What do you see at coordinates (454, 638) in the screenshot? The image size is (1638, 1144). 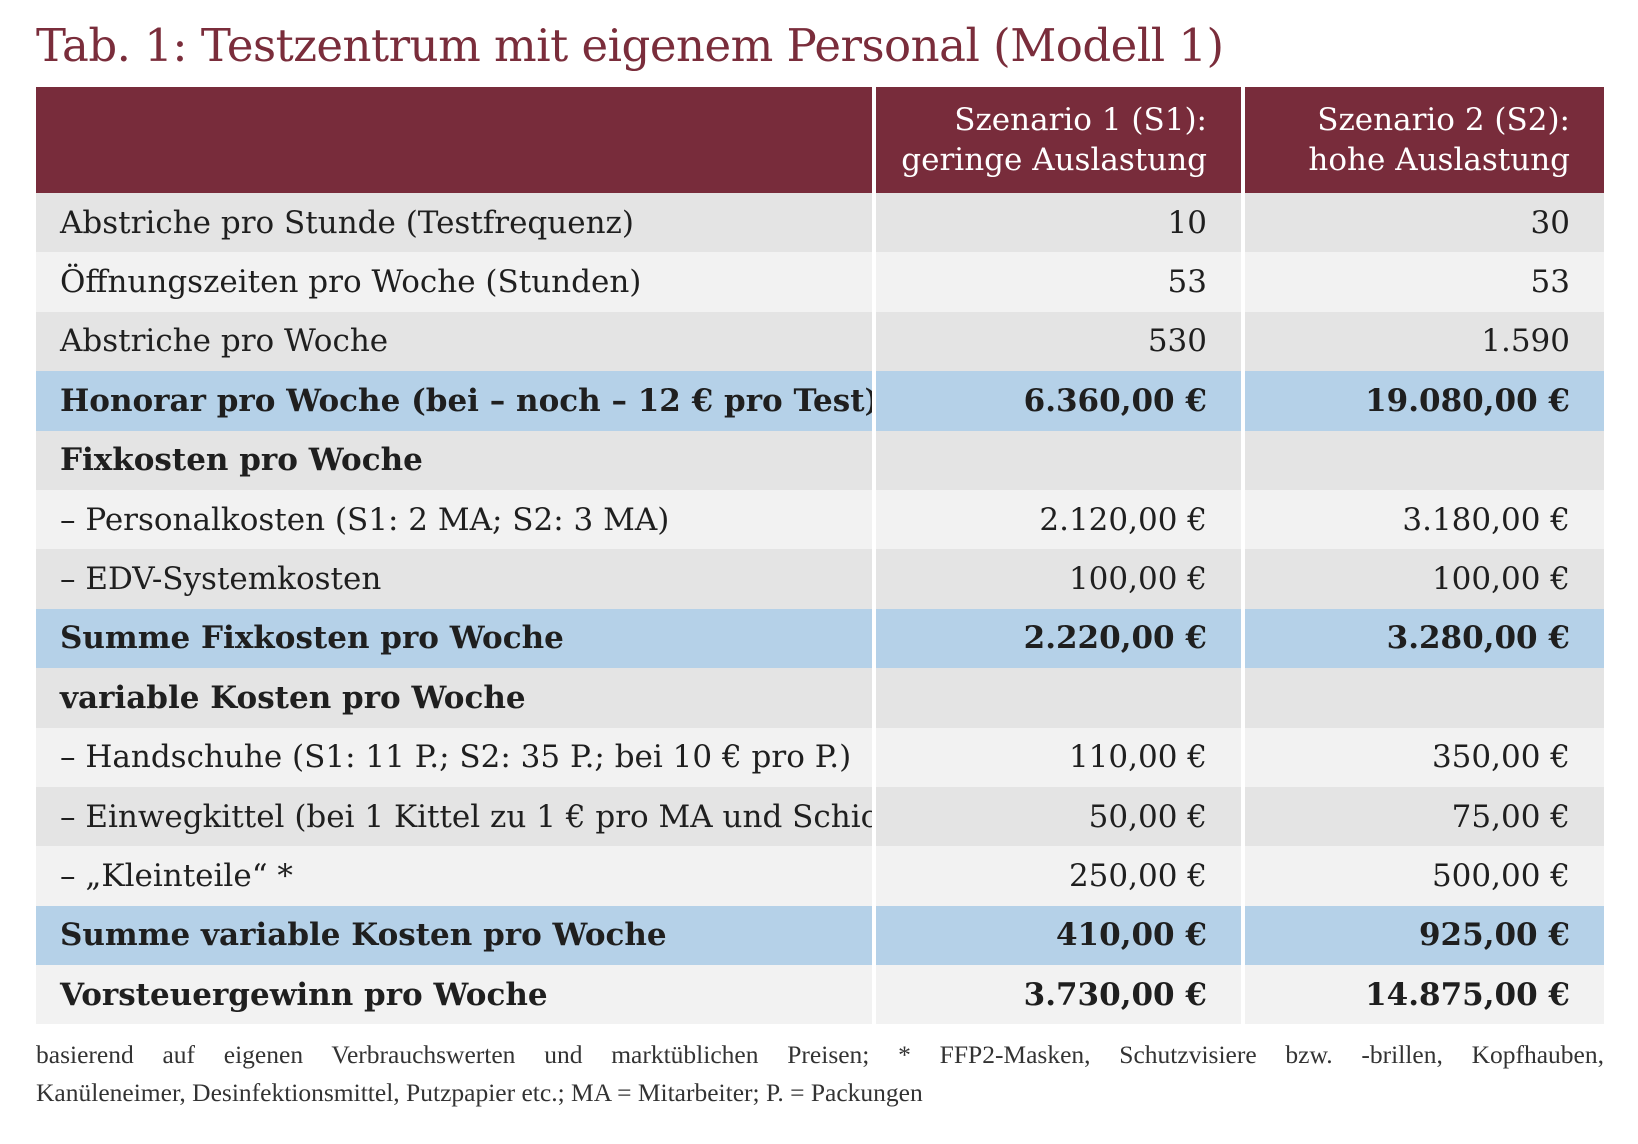 I see `row-label: Summe Fixkosten pro Woche` at bounding box center [454, 638].